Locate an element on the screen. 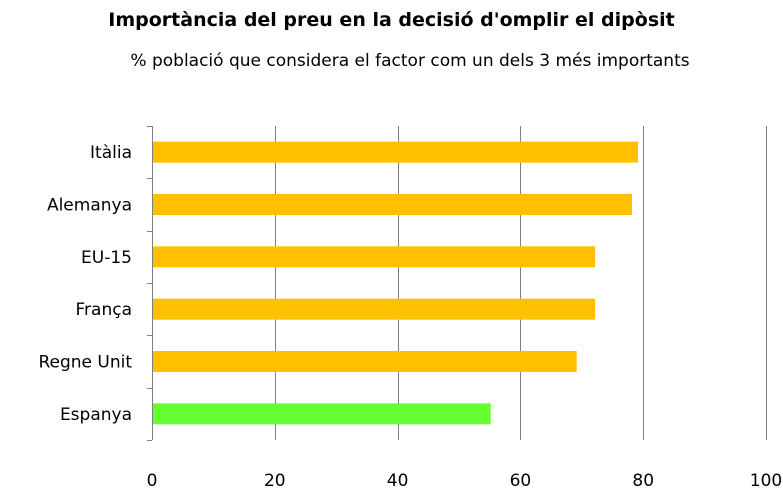 This screenshot has width=783, height=495. category-label: EU-15 is located at coordinates (106, 258).